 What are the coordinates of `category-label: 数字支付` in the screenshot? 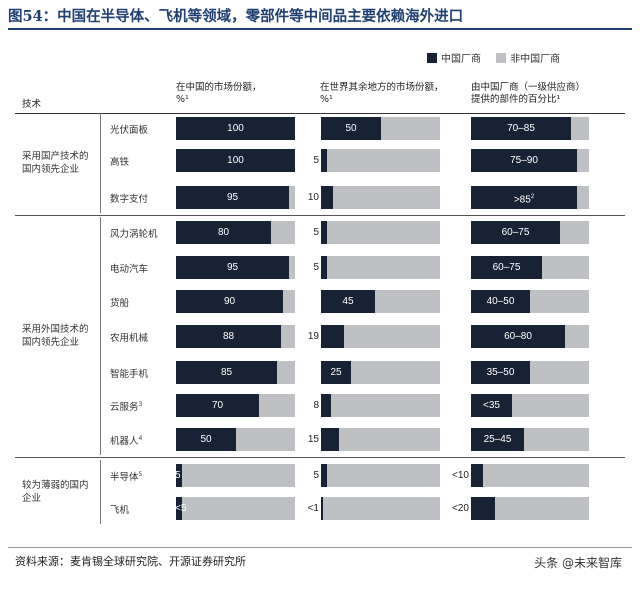 It's located at (129, 199).